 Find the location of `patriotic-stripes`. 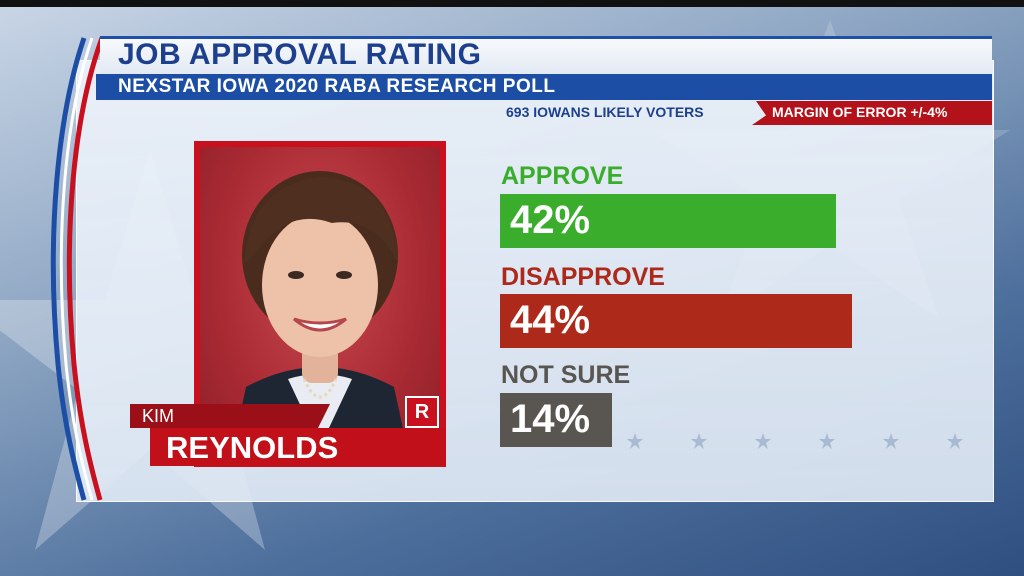

patriotic-stripes is located at coordinates (77, 269).